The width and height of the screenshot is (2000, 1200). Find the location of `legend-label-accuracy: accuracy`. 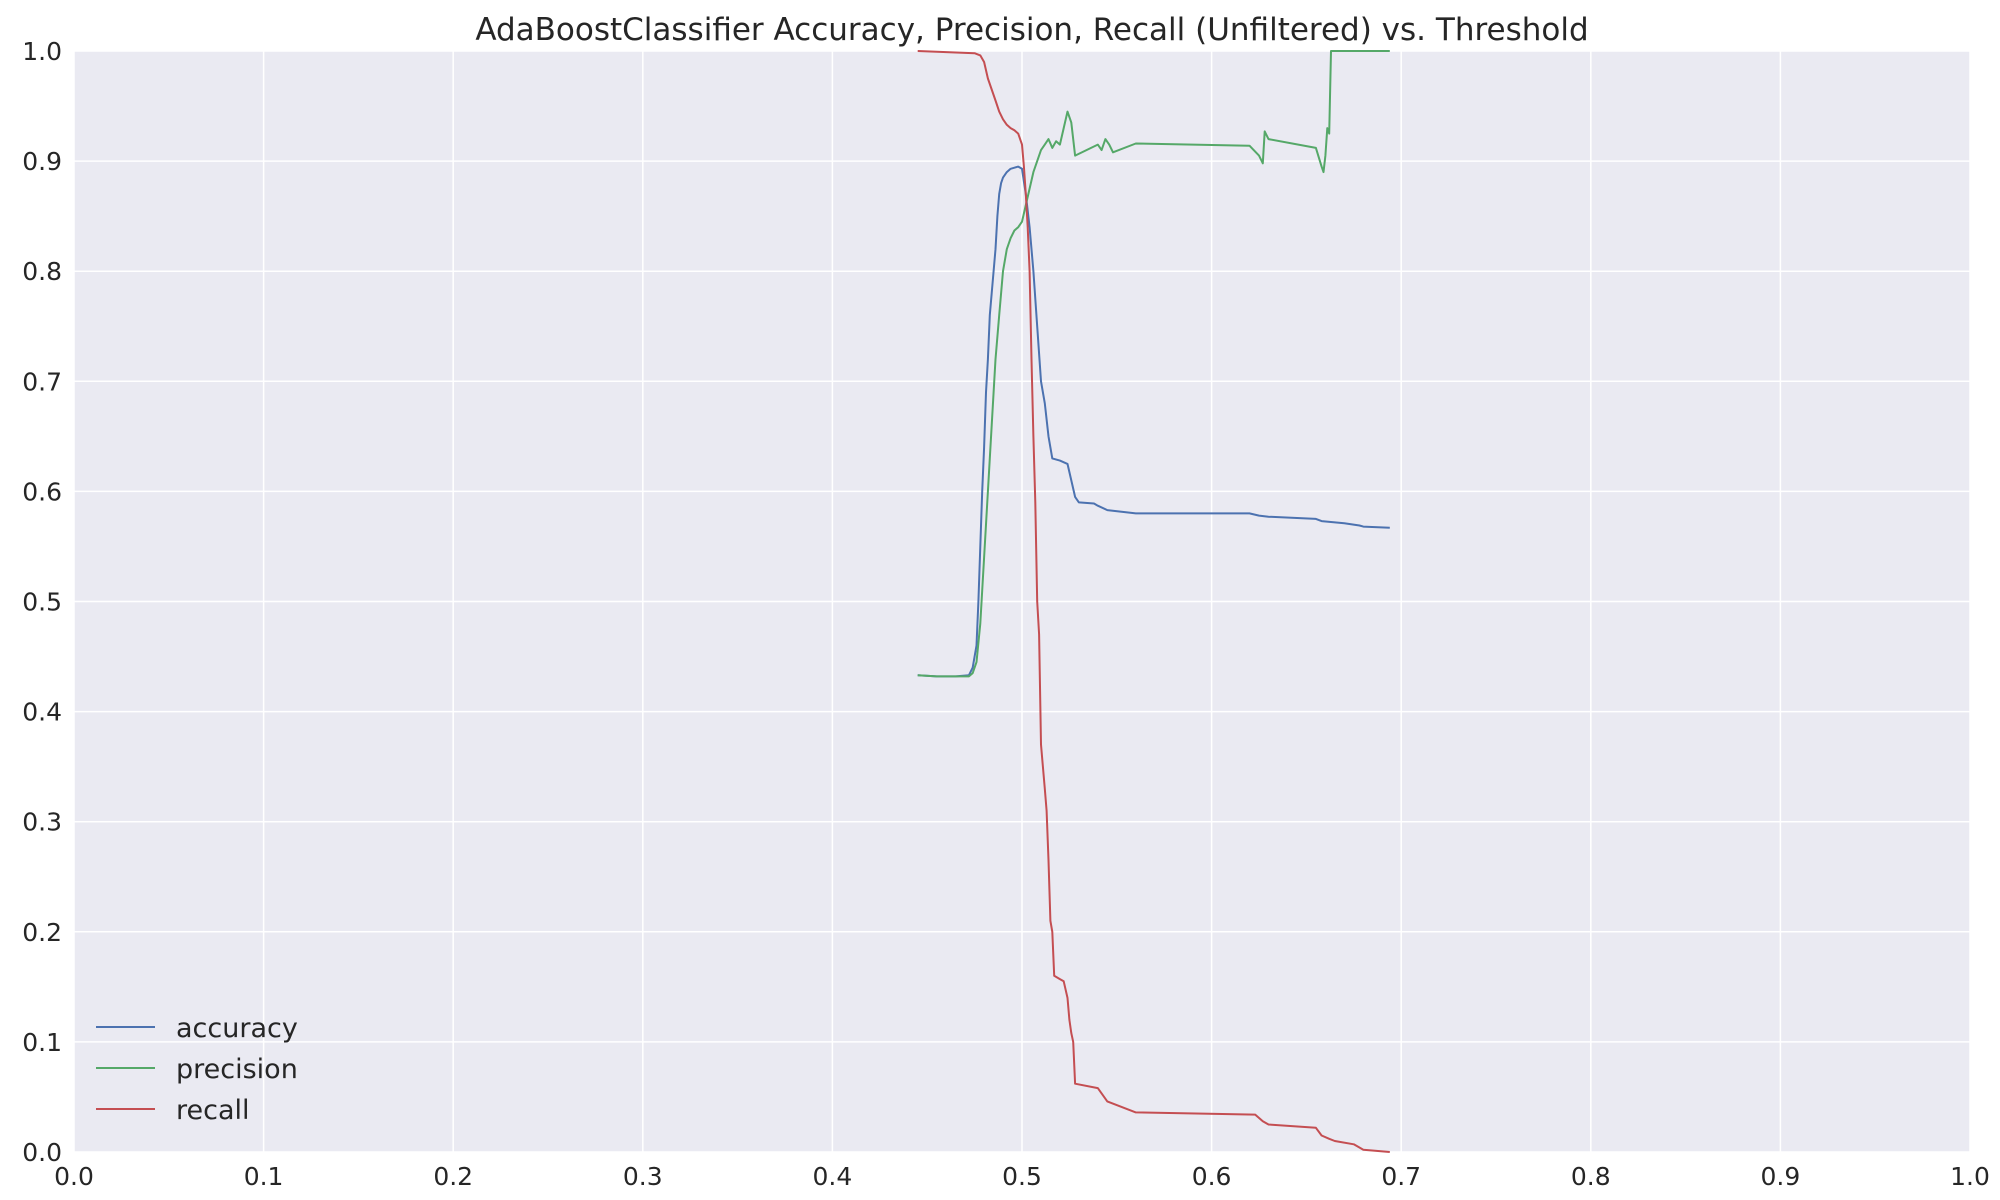

legend-label-accuracy: accuracy is located at coordinates (237, 1028).